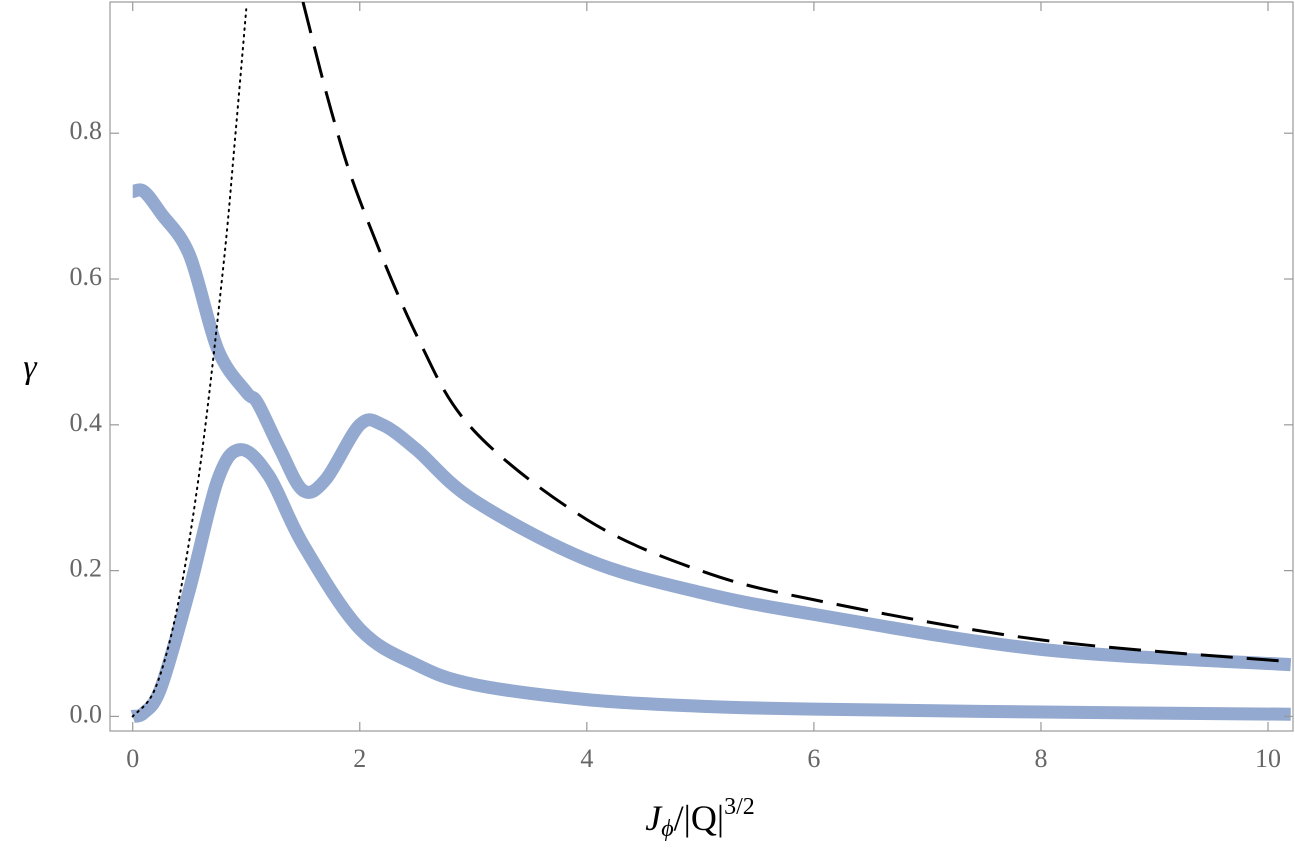 The height and width of the screenshot is (851, 1295). I want to click on y-tick-label: 0.4, so click(86, 422).